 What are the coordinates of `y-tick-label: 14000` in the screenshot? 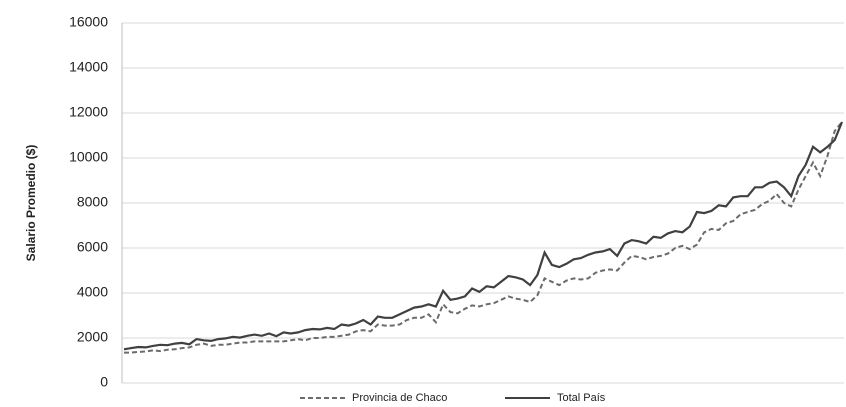 It's located at (88, 67).